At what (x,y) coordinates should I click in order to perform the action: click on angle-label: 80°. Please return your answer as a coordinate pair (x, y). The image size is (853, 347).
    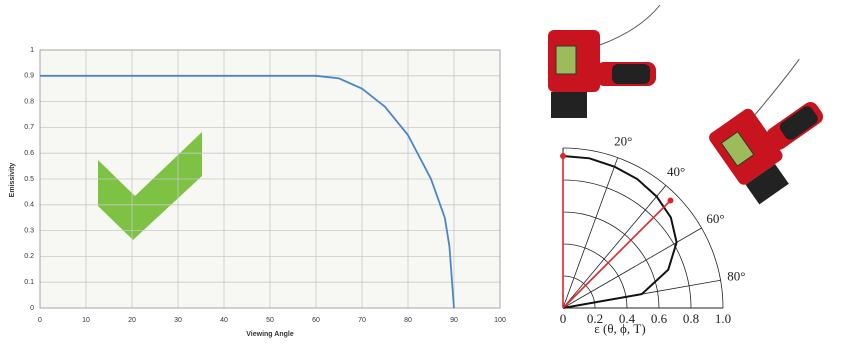
    Looking at the image, I should click on (736, 275).